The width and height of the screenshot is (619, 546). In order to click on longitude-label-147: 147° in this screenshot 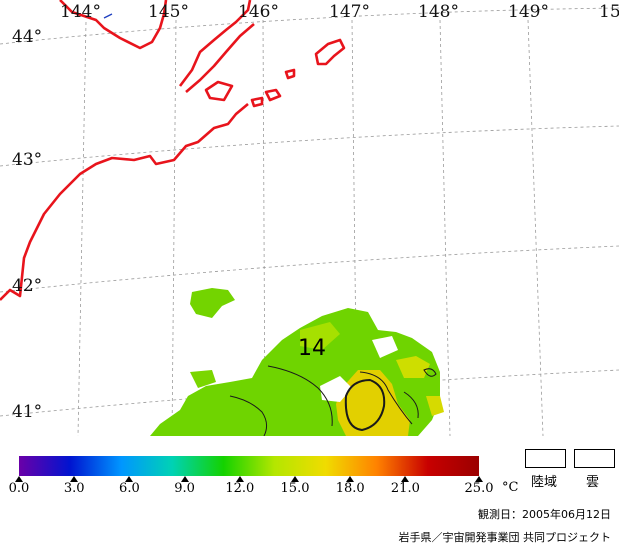, I will do `click(349, 12)`.